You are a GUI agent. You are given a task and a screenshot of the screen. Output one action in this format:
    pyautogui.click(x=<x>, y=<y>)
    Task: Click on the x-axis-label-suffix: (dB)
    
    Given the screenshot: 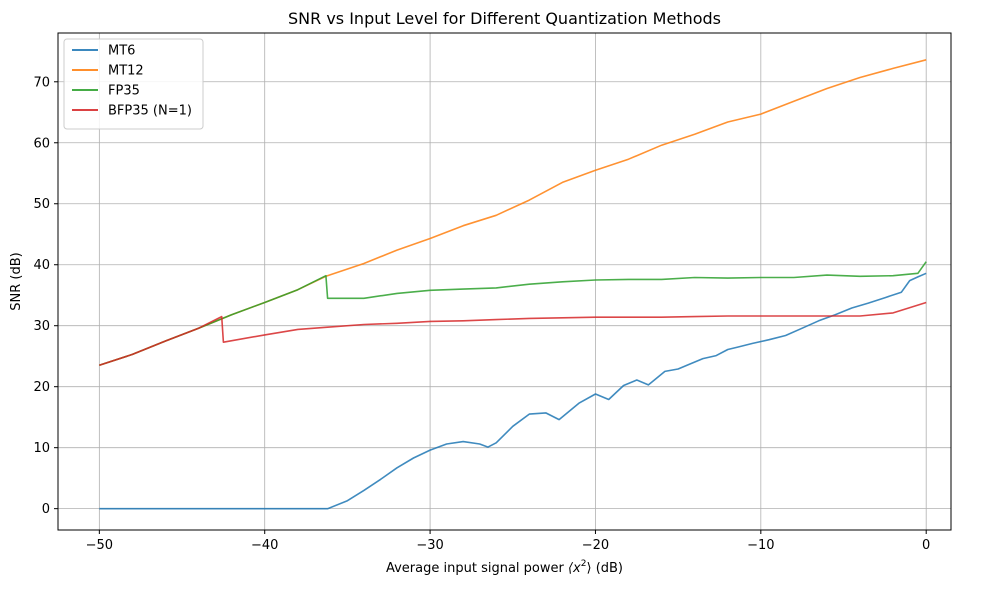 What is the action you would take?
    pyautogui.click(x=607, y=568)
    